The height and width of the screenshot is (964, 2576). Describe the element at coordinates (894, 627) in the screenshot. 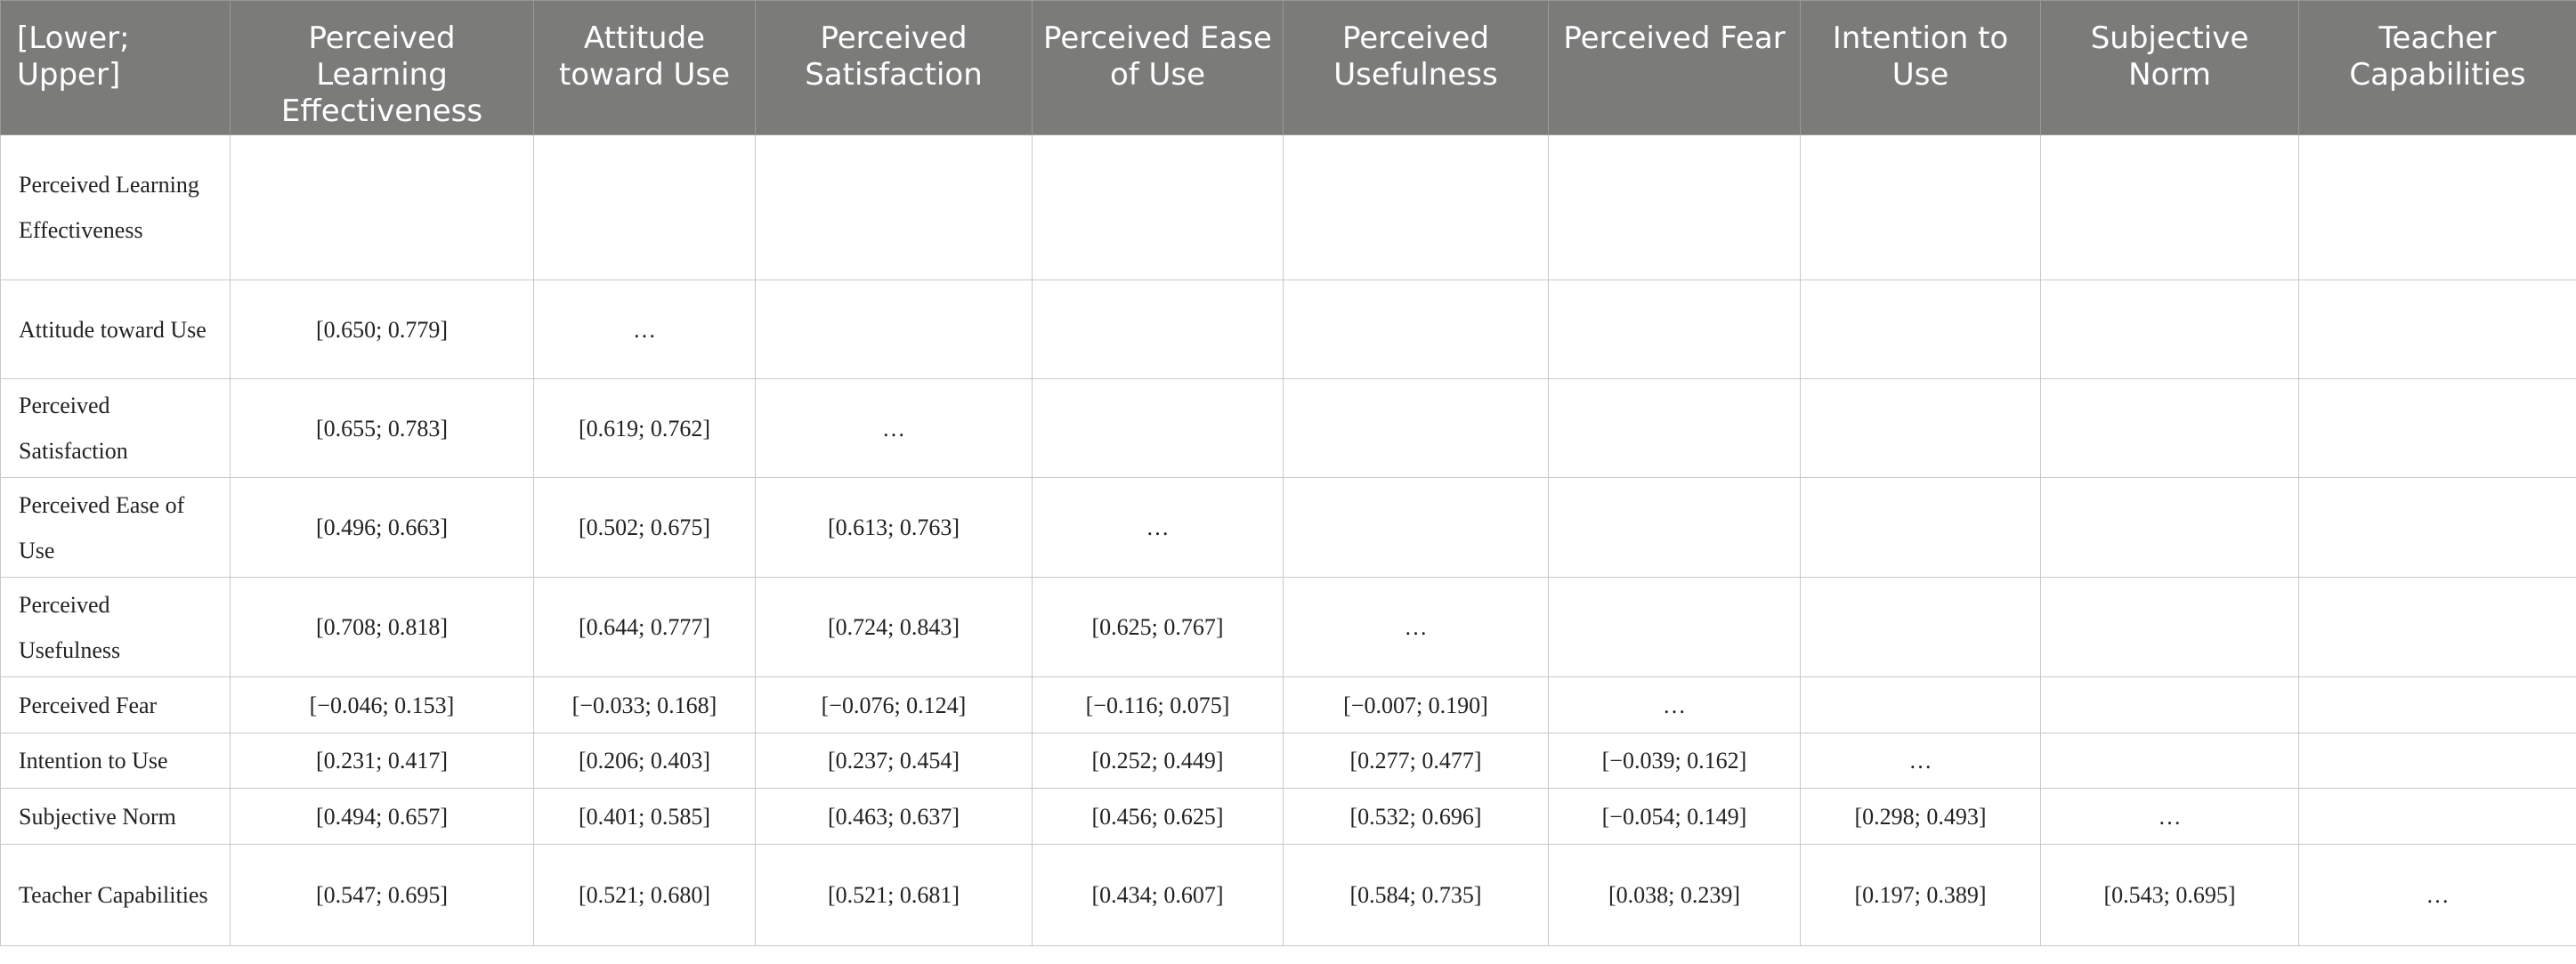

I see `table-cell: [0.724; 0.843]` at that location.